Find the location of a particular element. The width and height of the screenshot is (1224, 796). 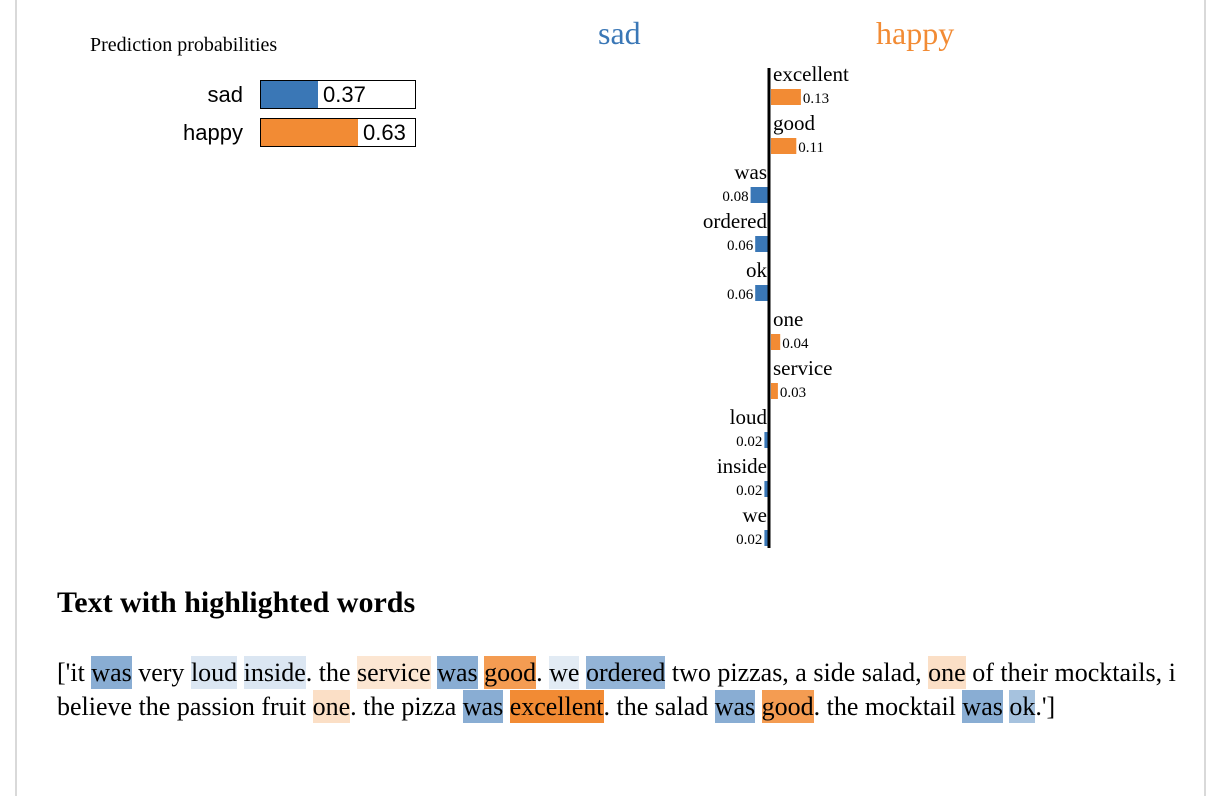

text-segment: two pizzas, a side salad, is located at coordinates (797, 672).